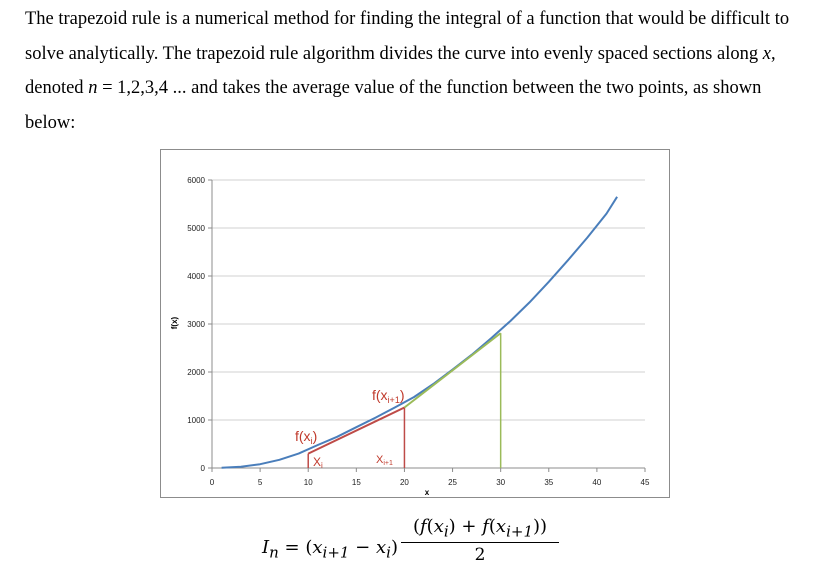 This screenshot has height=581, width=815. Describe the element at coordinates (500, 482) in the screenshot. I see `x-tick-label: 30` at that location.